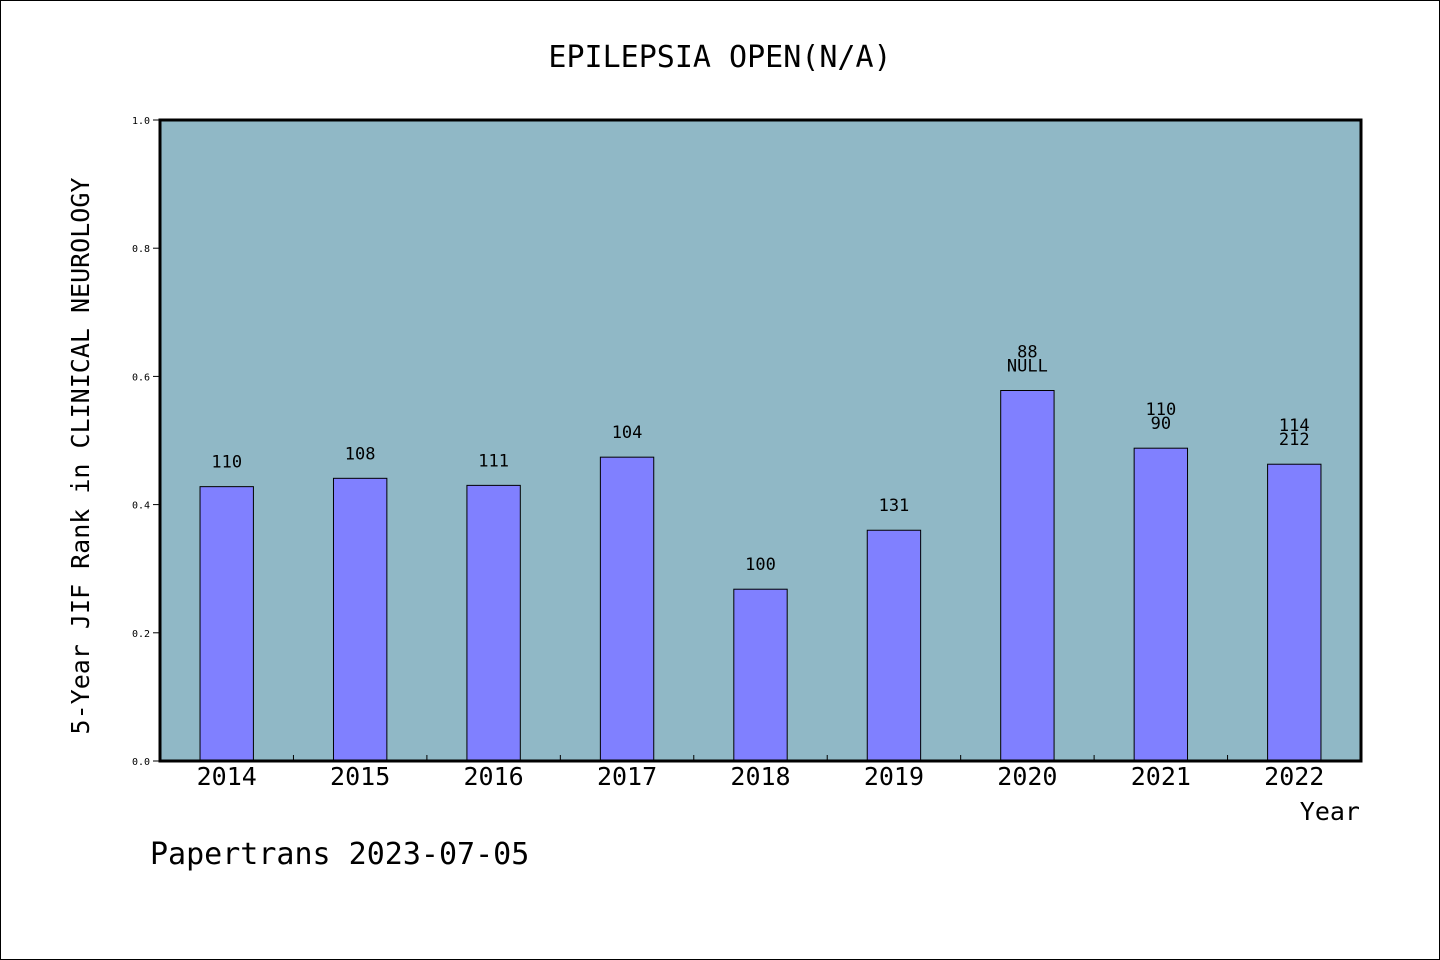  I want to click on y-tick-label-0.4: 0.4, so click(141, 506).